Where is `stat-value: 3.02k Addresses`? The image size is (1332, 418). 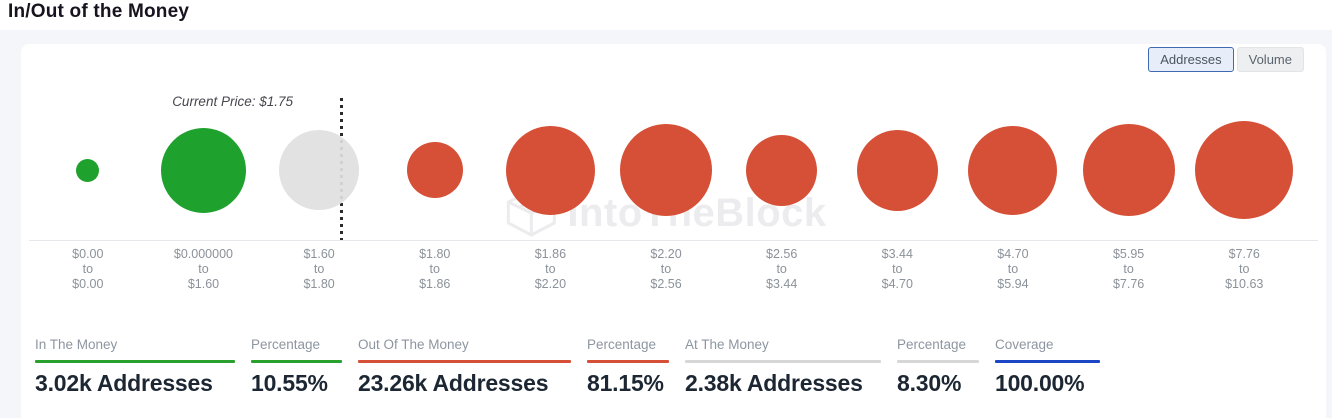 stat-value: 3.02k Addresses is located at coordinates (124, 383).